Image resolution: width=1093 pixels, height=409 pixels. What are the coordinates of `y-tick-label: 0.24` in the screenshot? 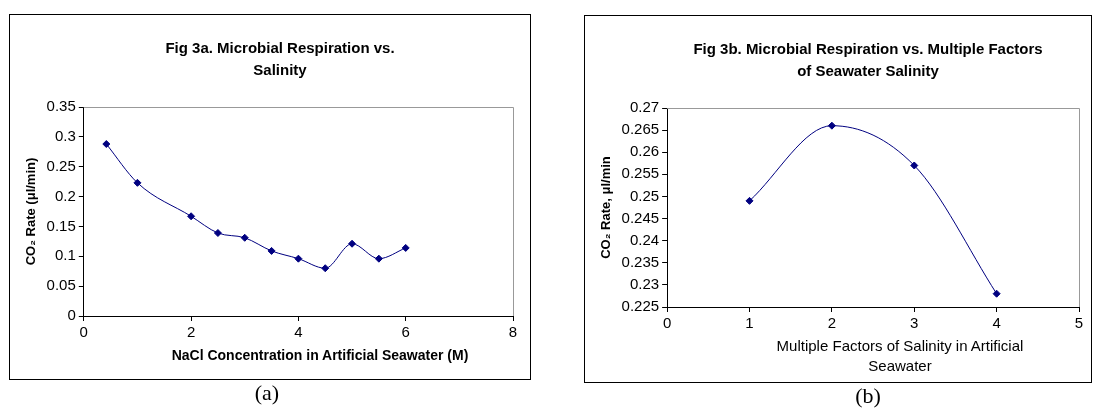 It's located at (644, 239).